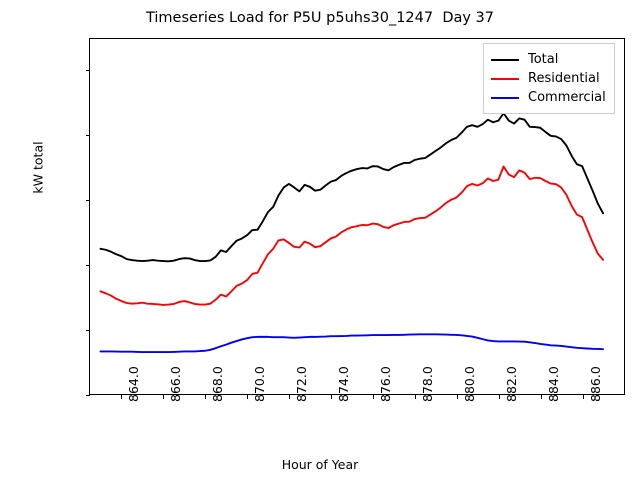 This screenshot has height=480, width=640. I want to click on series-line-commercial, so click(352, 343).